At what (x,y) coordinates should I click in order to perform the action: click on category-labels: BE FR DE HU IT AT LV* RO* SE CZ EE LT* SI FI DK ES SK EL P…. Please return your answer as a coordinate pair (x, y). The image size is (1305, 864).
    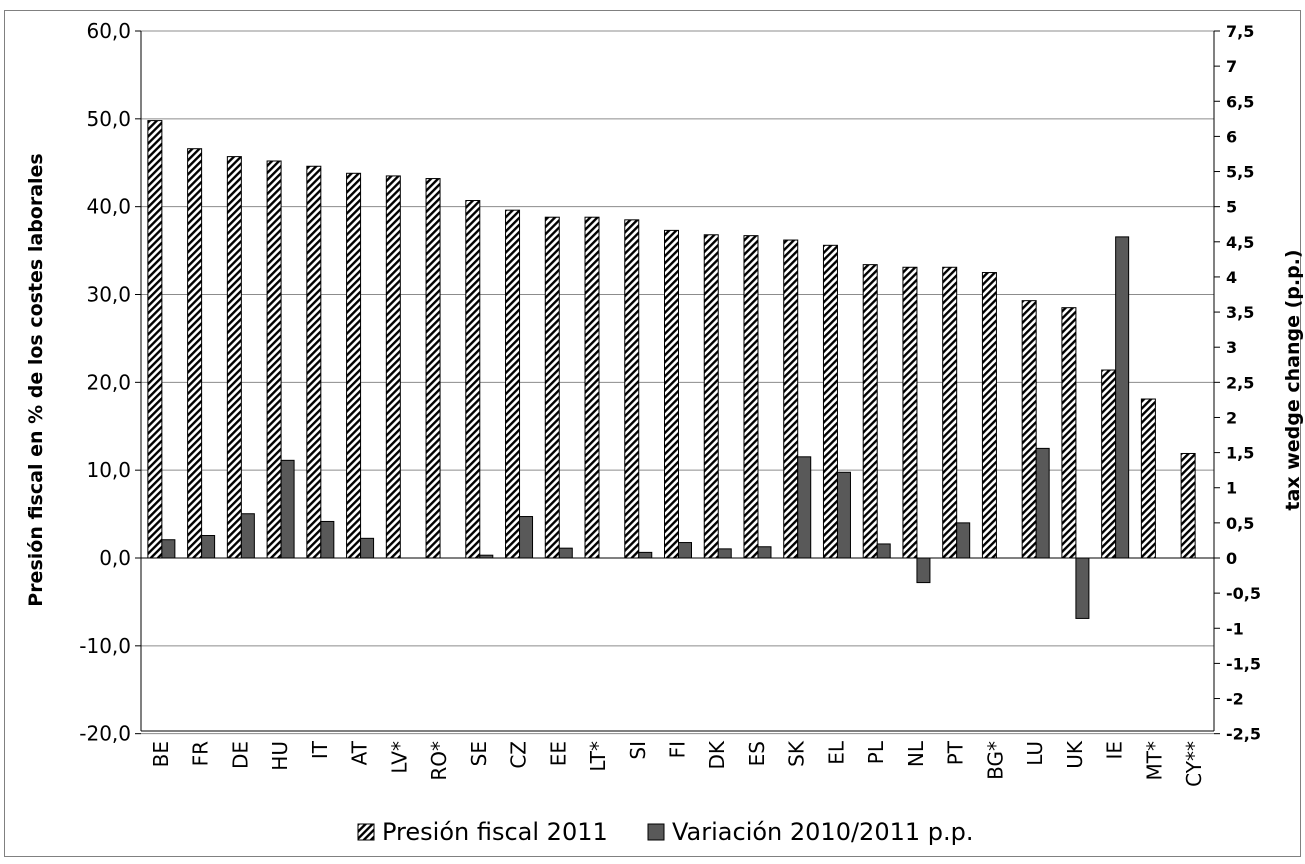
    Looking at the image, I should click on (677, 763).